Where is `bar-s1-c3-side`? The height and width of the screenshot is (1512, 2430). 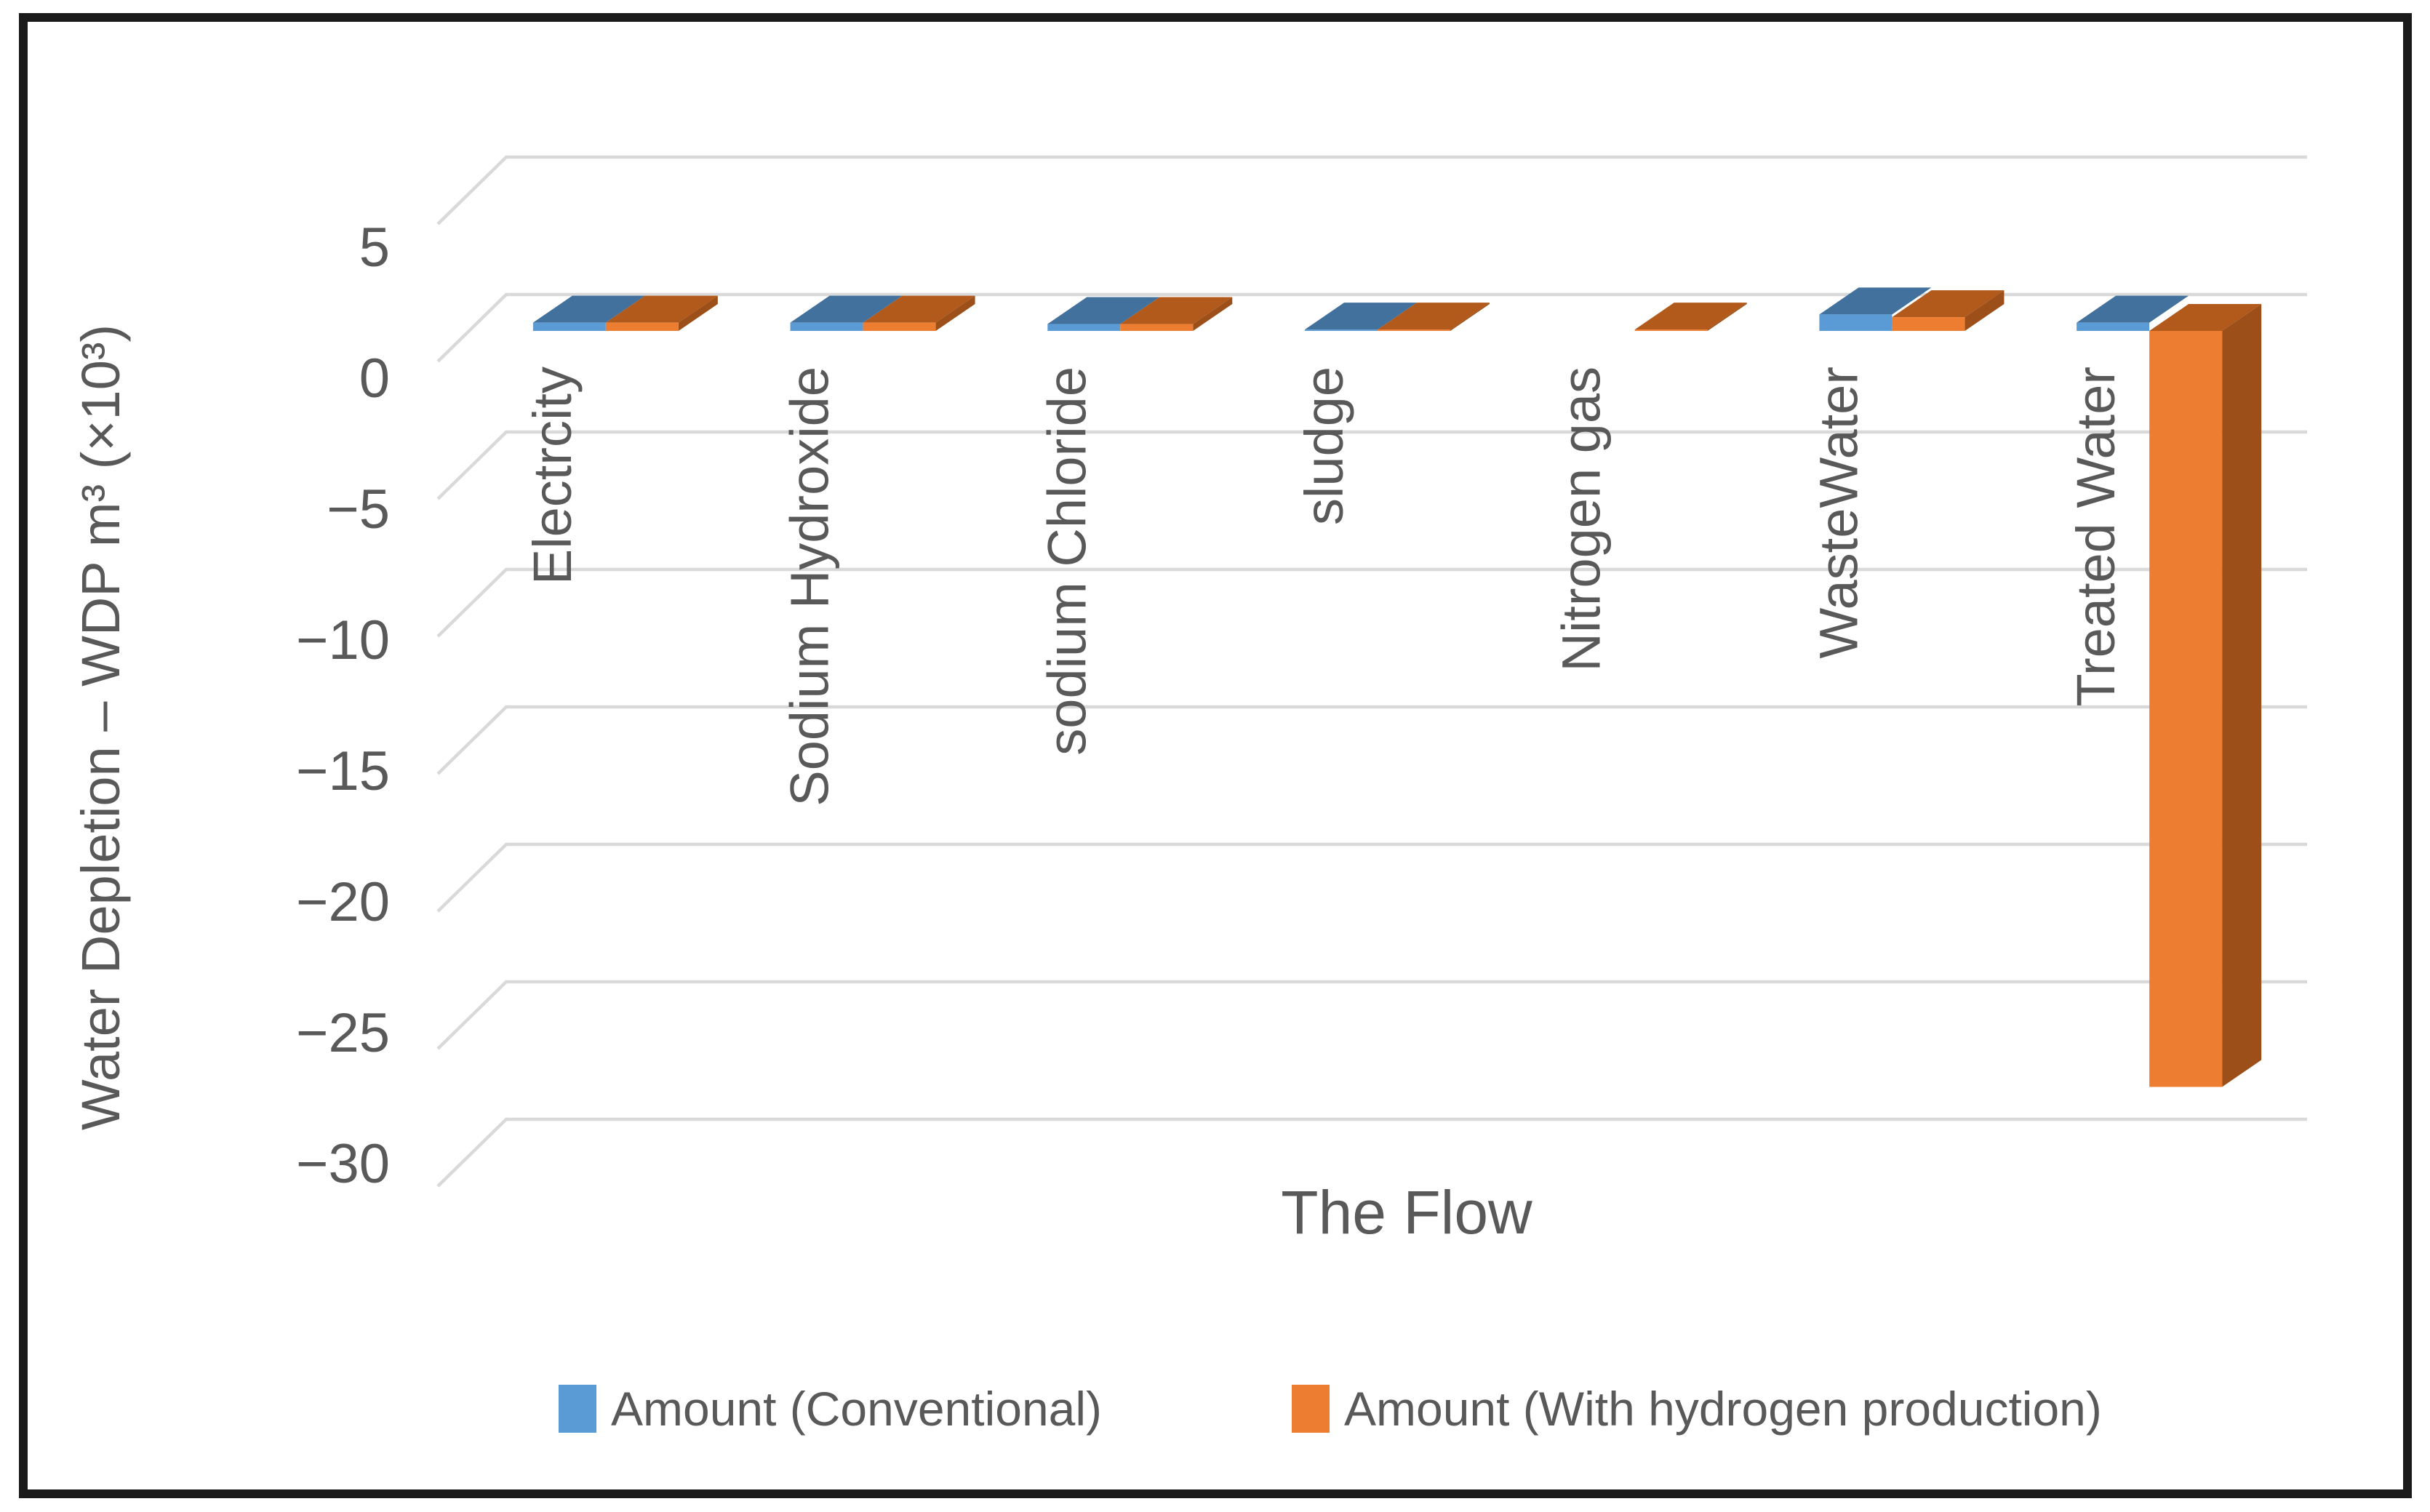 bar-s1-c3-side is located at coordinates (1470, 317).